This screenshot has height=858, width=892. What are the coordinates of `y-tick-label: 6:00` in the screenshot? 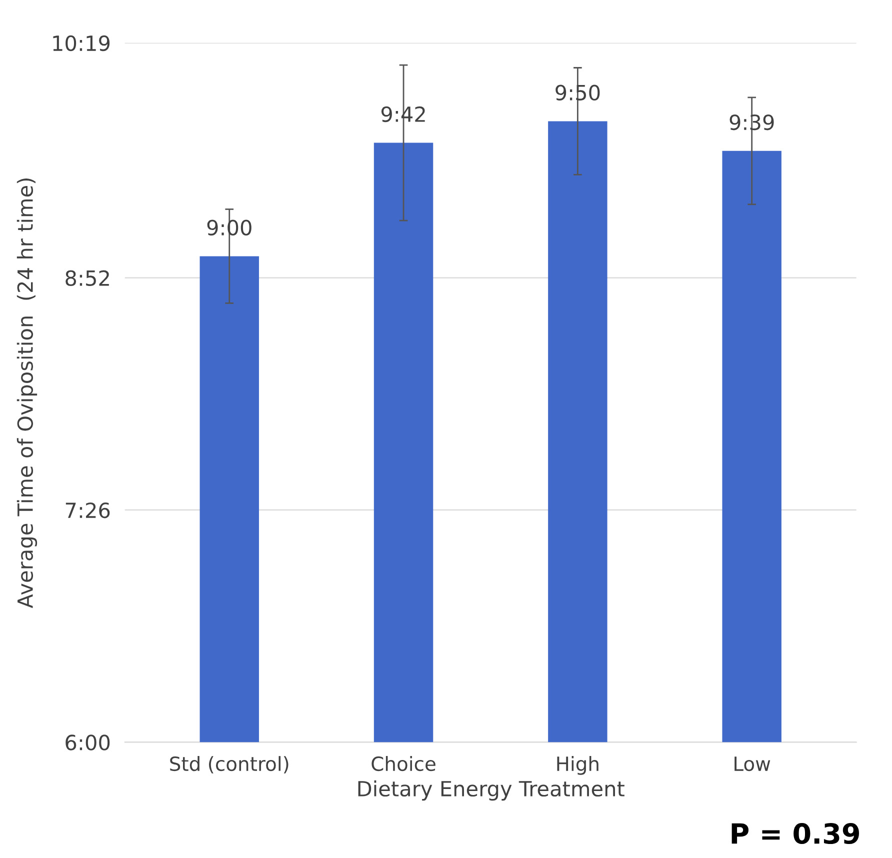 It's located at (88, 742).